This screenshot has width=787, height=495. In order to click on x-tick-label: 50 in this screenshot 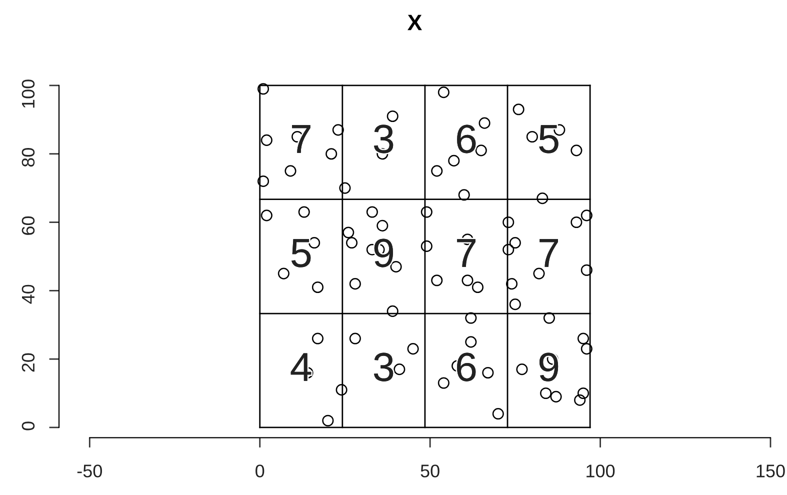, I will do `click(430, 471)`.